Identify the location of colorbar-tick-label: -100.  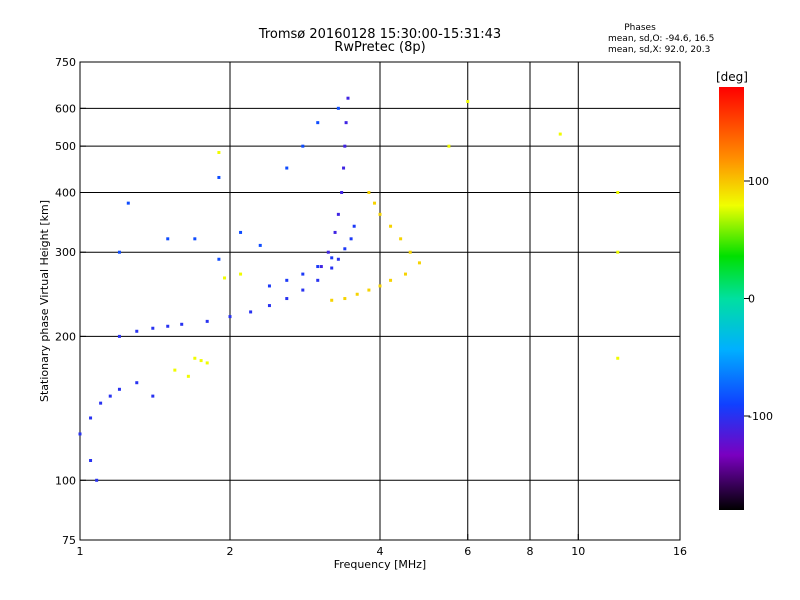
(760, 416).